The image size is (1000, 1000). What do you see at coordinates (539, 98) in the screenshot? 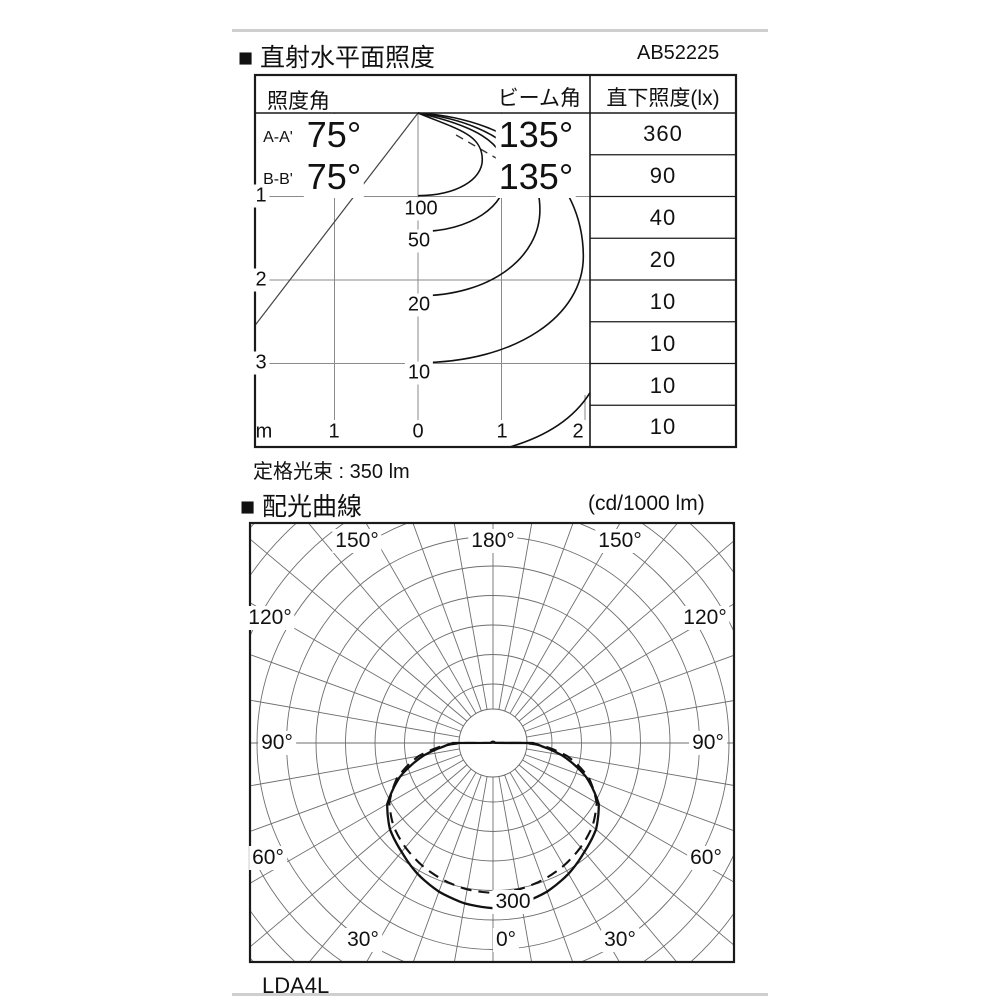
I see `header-beam-angle: ビーム角` at bounding box center [539, 98].